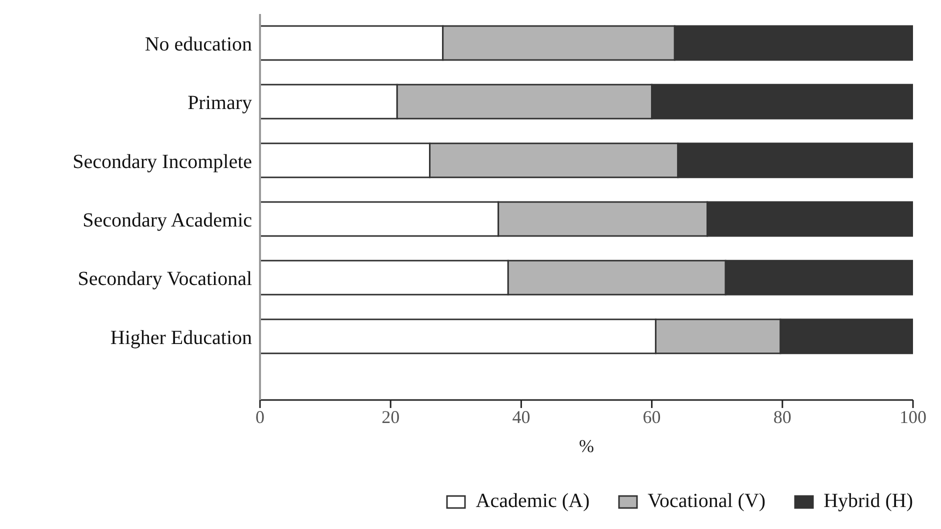 This screenshot has height=529, width=941. What do you see at coordinates (913, 416) in the screenshot?
I see `x-tick-label: 100` at bounding box center [913, 416].